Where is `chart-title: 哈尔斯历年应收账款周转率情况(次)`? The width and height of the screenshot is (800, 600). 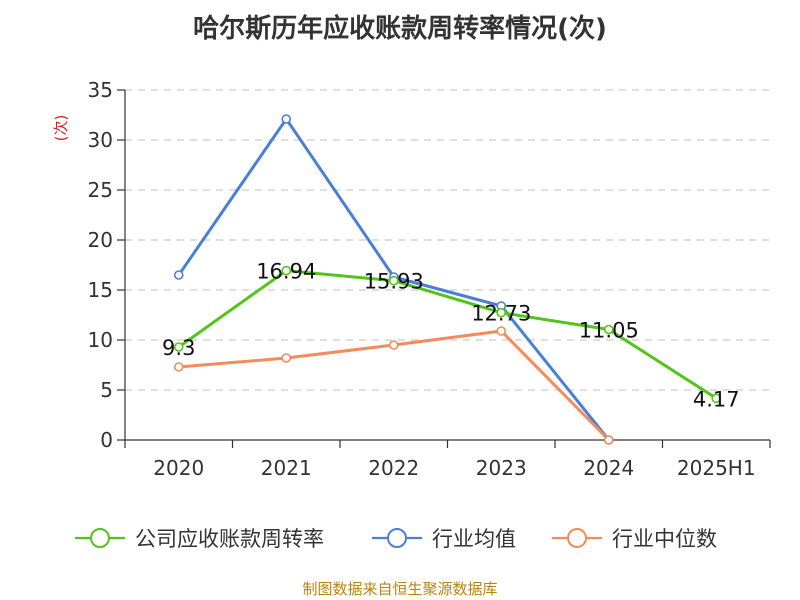
chart-title: 哈尔斯历年应收账款周转率情况(次) is located at coordinates (400, 29).